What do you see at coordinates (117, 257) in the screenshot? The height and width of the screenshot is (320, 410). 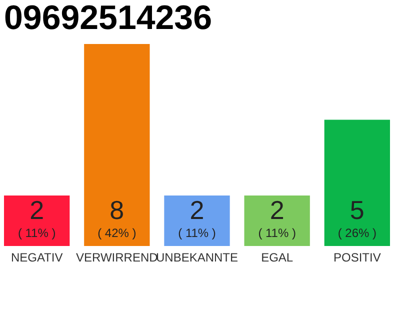 I see `x-tick-label: VERWIRREND` at bounding box center [117, 257].